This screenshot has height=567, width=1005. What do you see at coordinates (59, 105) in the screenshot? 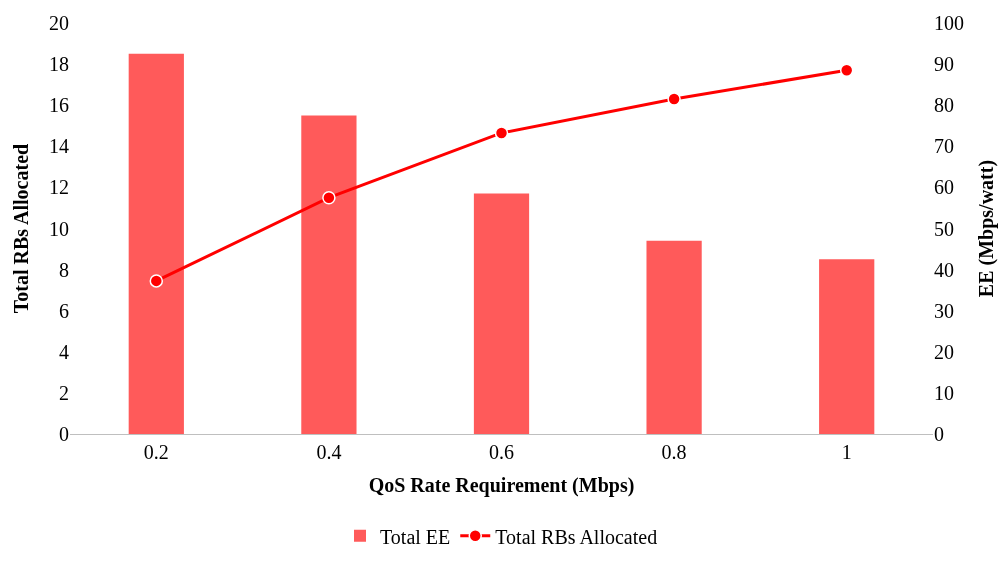
I see `y-tick-label: 16` at bounding box center [59, 105].